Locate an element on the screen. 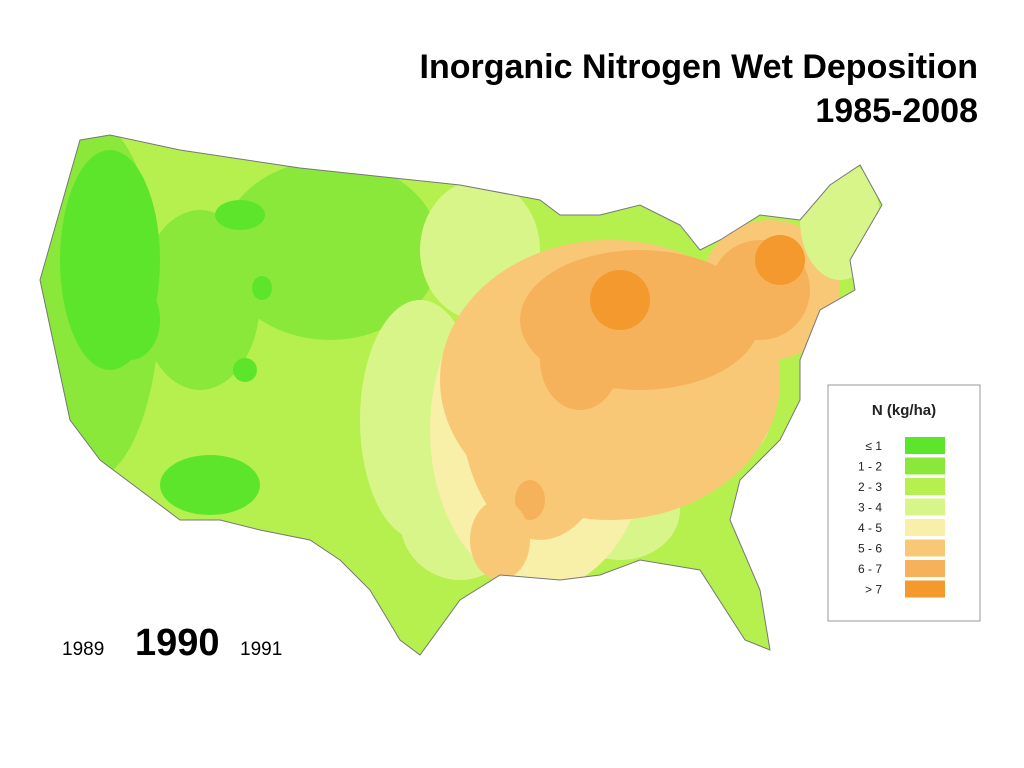  legend-label: 2 - 3 is located at coordinates (870, 487).